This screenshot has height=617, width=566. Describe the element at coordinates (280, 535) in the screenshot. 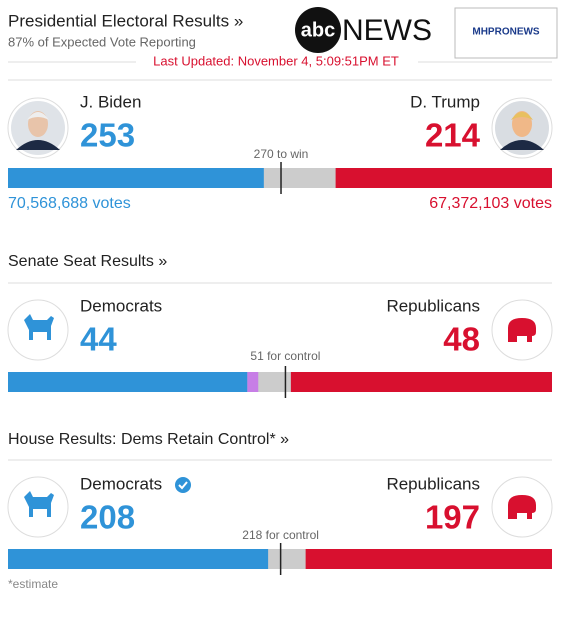

I see `threshold-label: 218 for control` at that location.